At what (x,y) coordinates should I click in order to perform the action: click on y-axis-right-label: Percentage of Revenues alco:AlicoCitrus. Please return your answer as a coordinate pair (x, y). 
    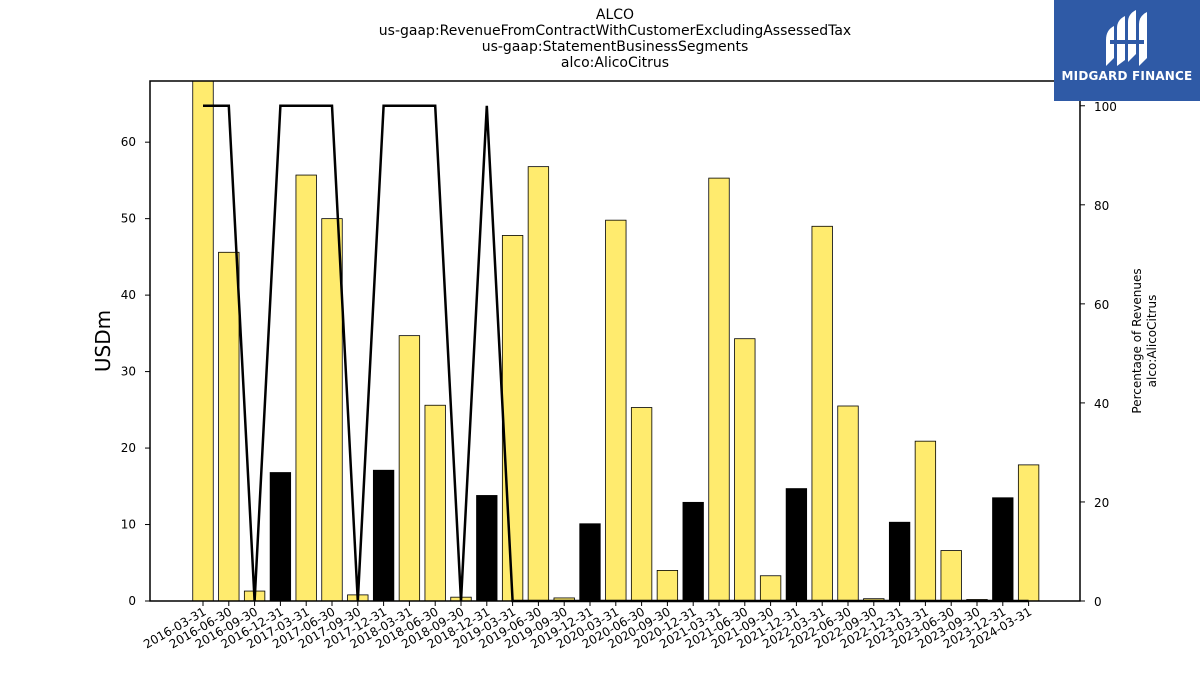
    Looking at the image, I should click on (1144, 340).